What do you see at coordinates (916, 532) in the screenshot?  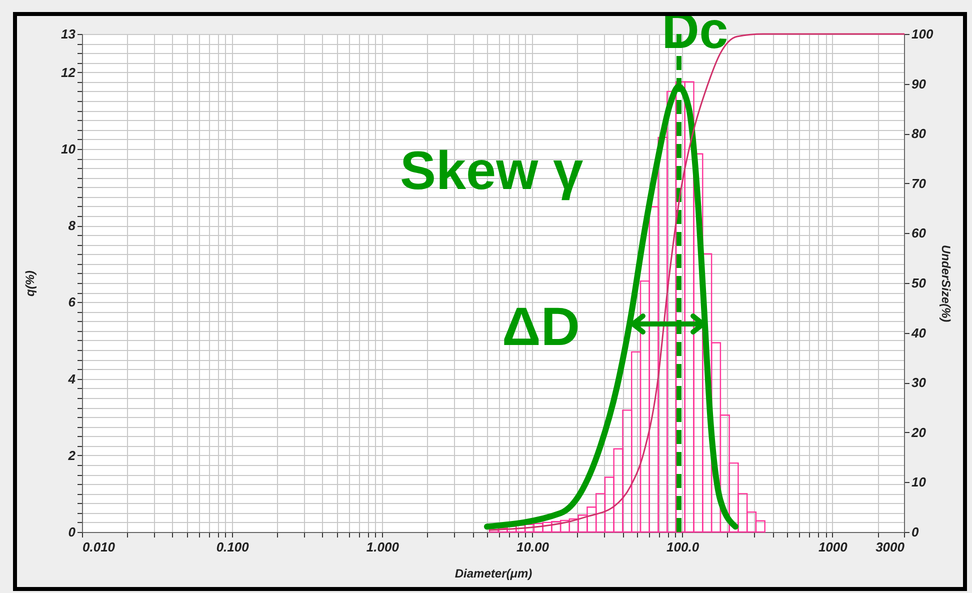 I see `y2-tick-label: 0` at bounding box center [916, 532].